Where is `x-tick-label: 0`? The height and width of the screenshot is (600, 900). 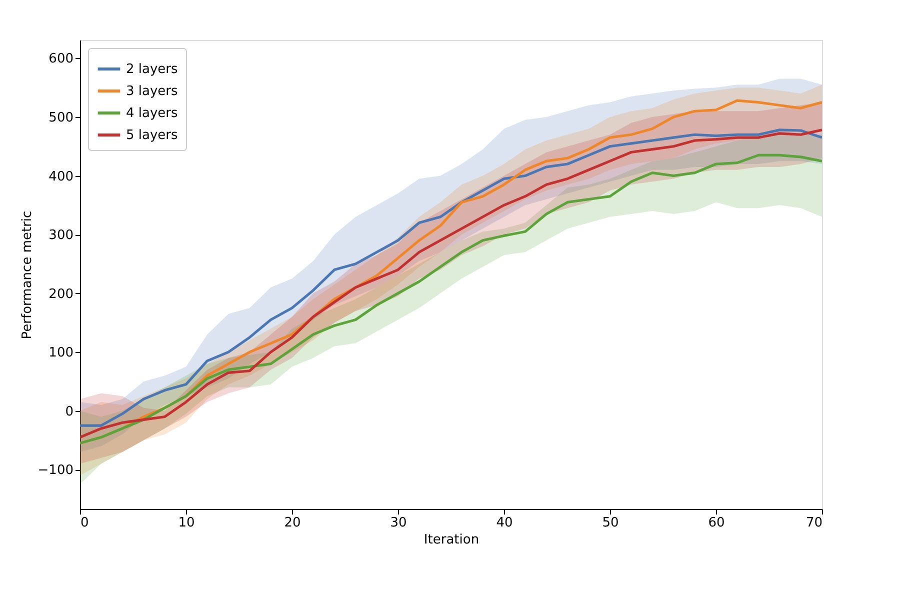
x-tick-label: 0 is located at coordinates (84, 523).